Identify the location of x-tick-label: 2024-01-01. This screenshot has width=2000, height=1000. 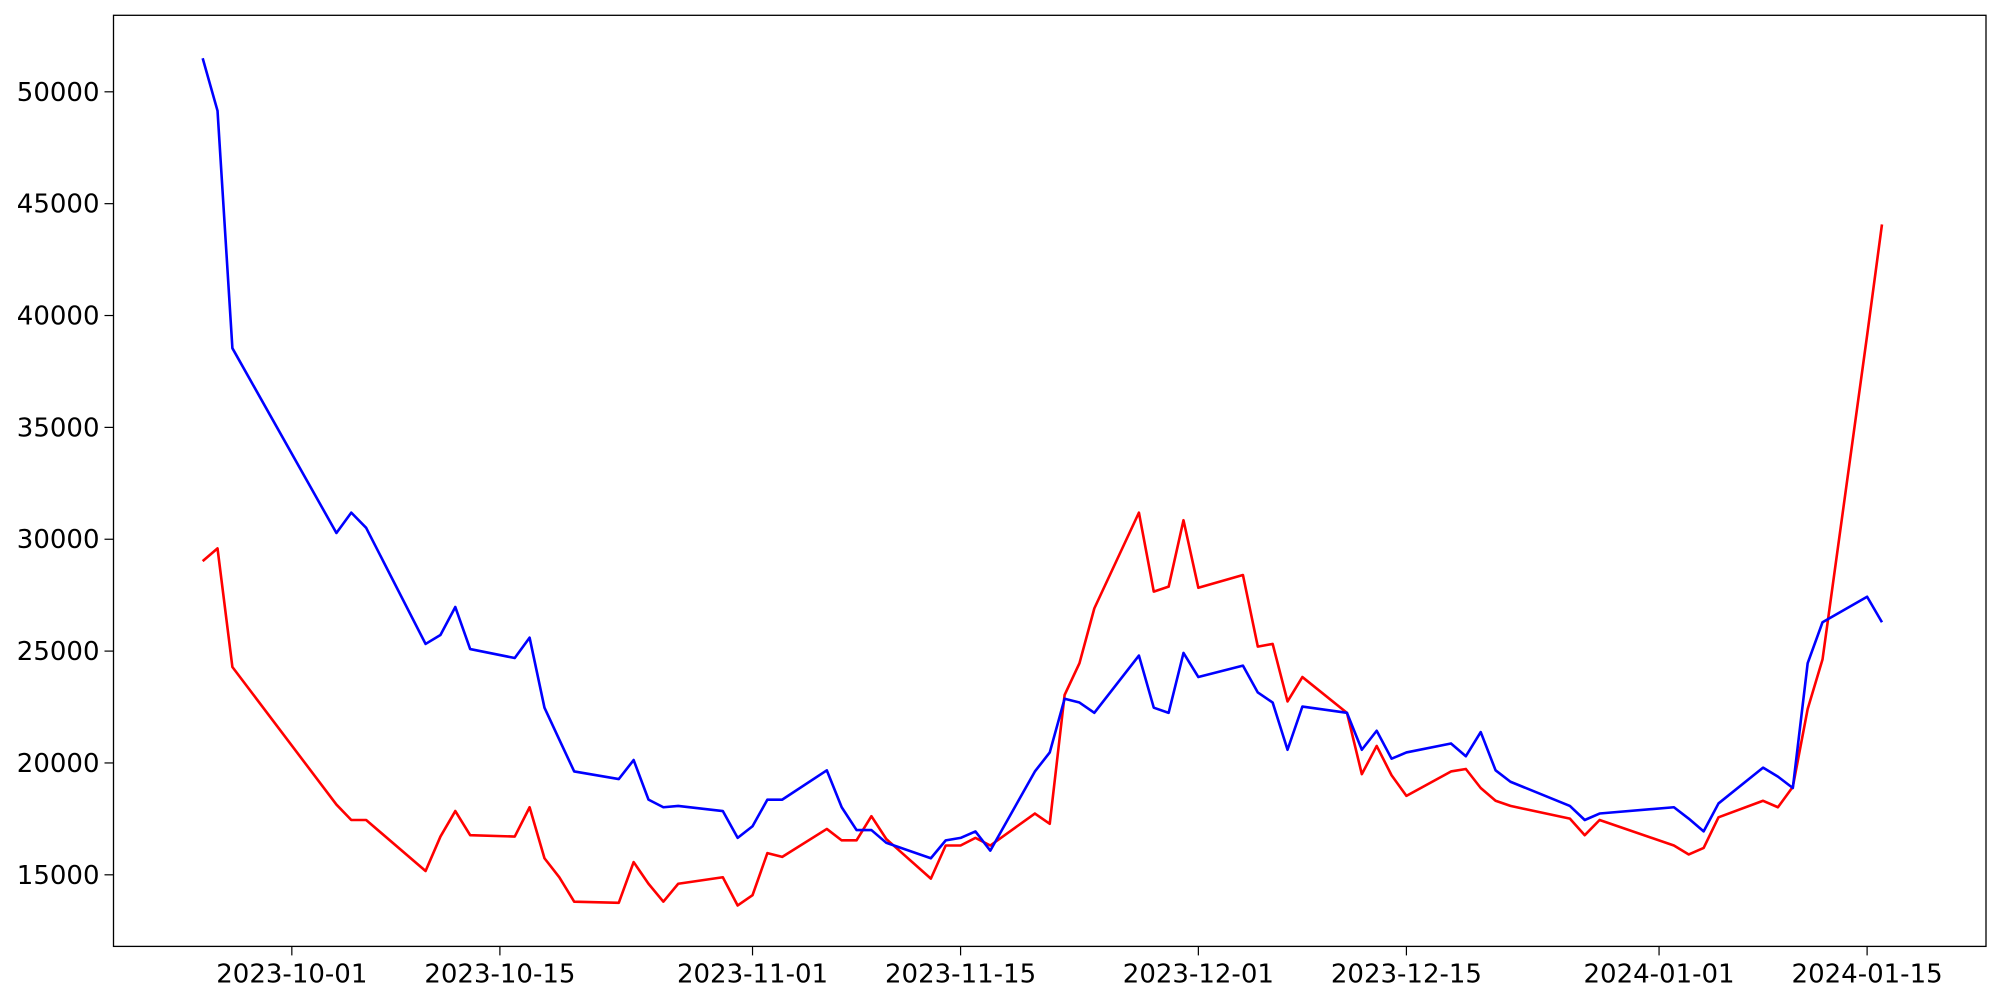
(1659, 974).